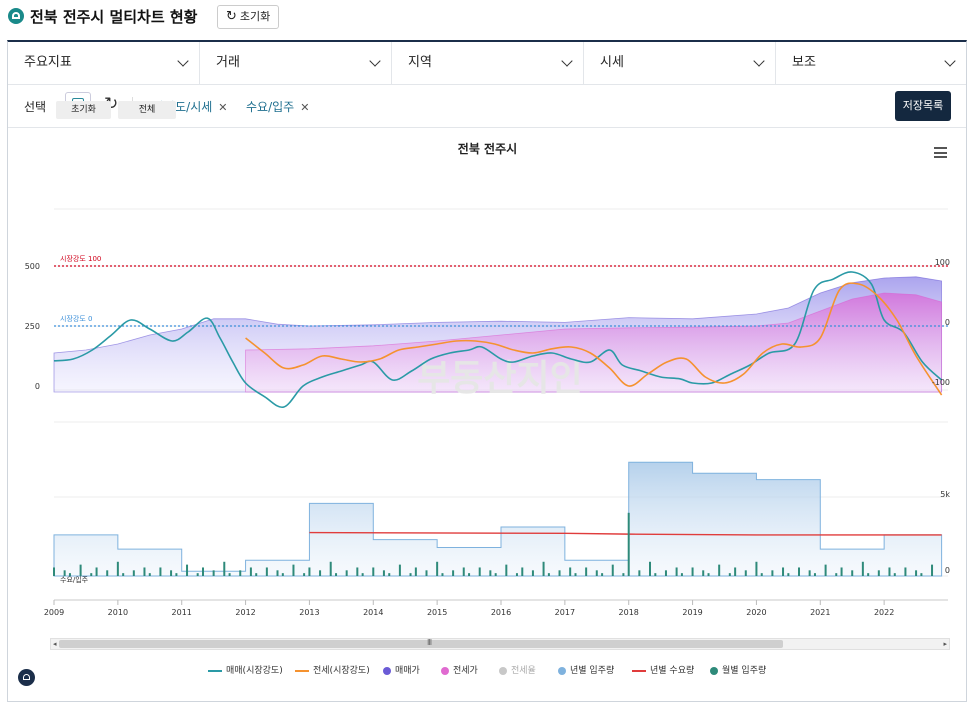 This screenshot has height=709, width=975. What do you see at coordinates (804, 62) in the screenshot?
I see `menu-label: 보조` at bounding box center [804, 62].